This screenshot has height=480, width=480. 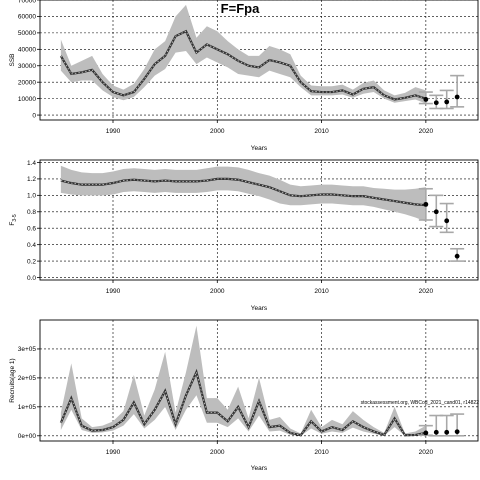 I want to click on y-tick-label: 2e+05, so click(x=27, y=378).